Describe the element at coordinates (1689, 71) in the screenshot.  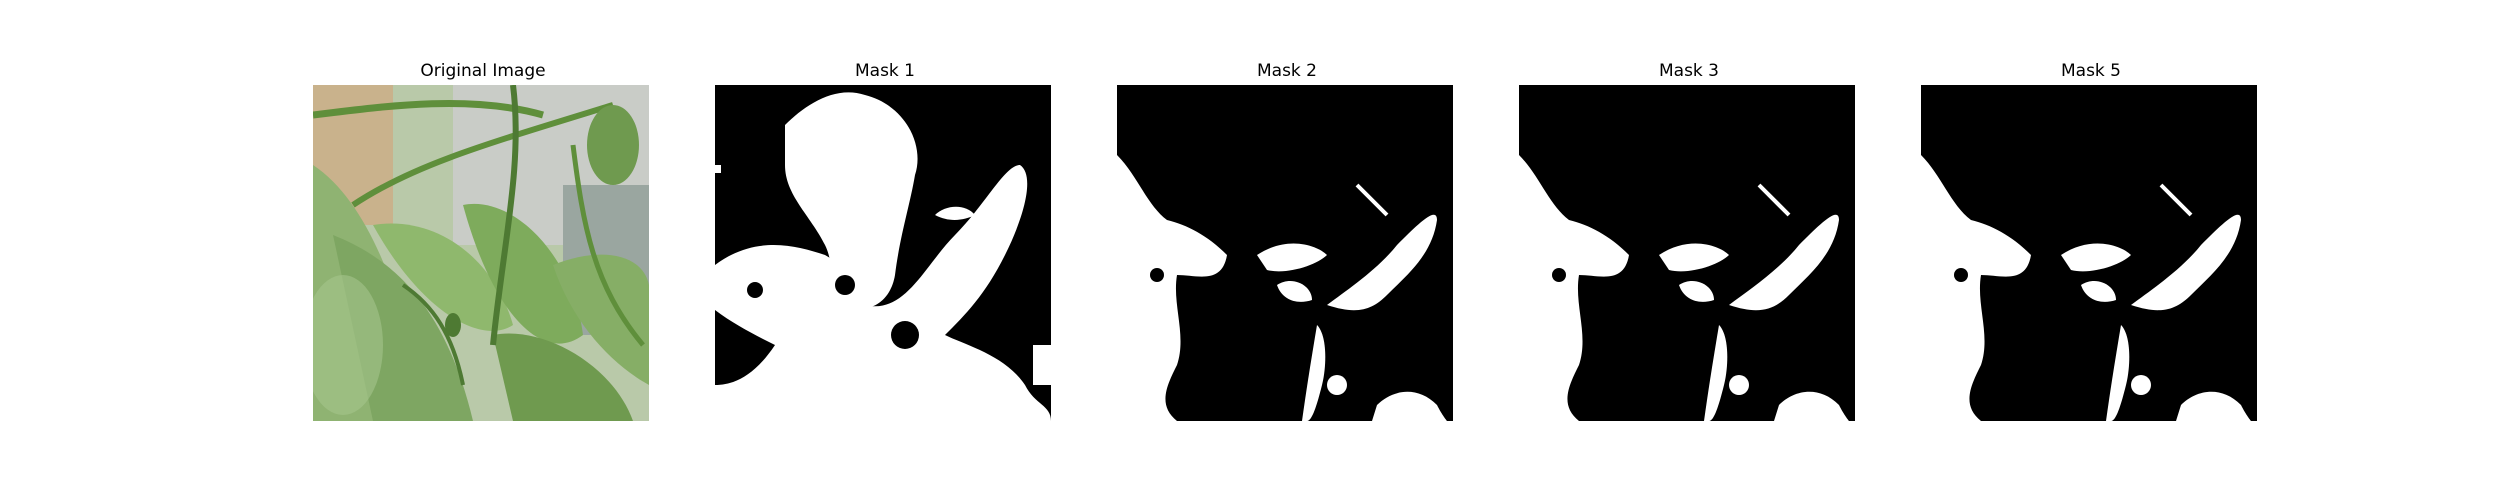
I see `panel-title: Mask 3` at that location.